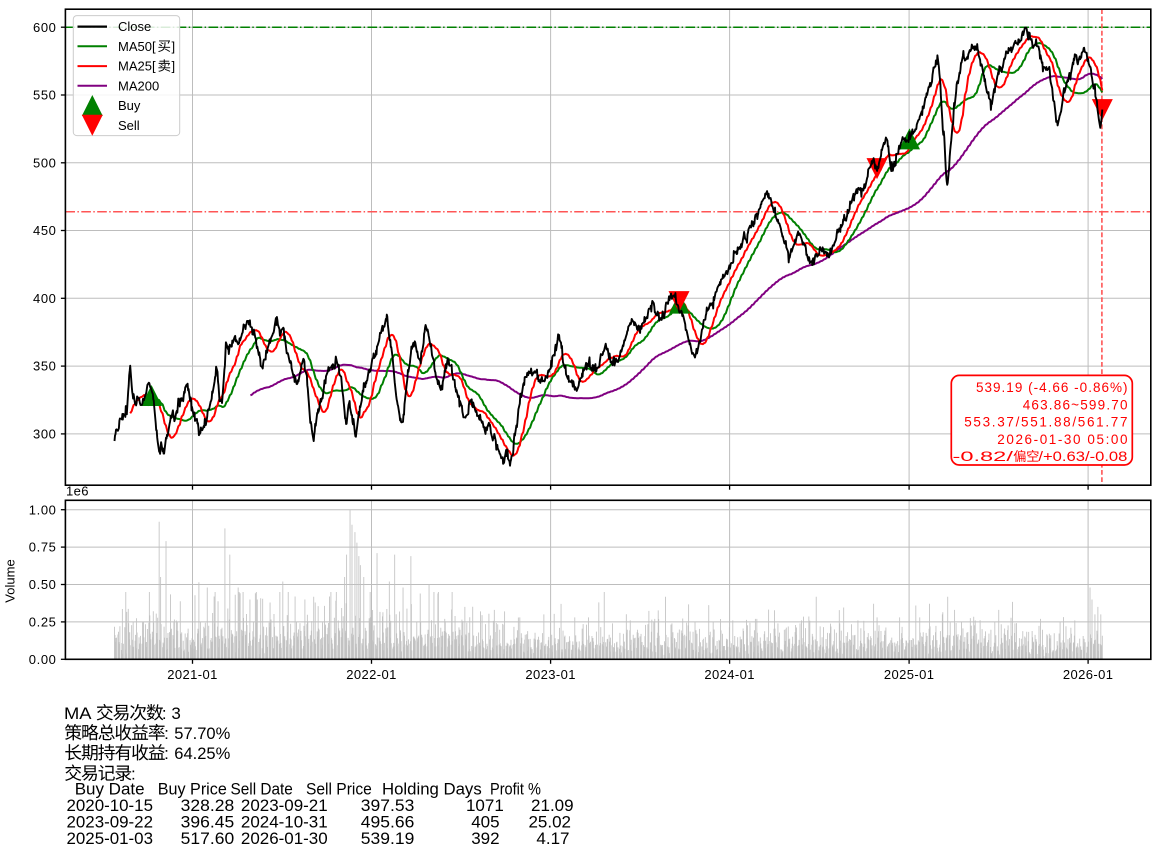  Describe the element at coordinates (110, 838) in the screenshot. I see `svg-text: 2025-01-03` at that location.